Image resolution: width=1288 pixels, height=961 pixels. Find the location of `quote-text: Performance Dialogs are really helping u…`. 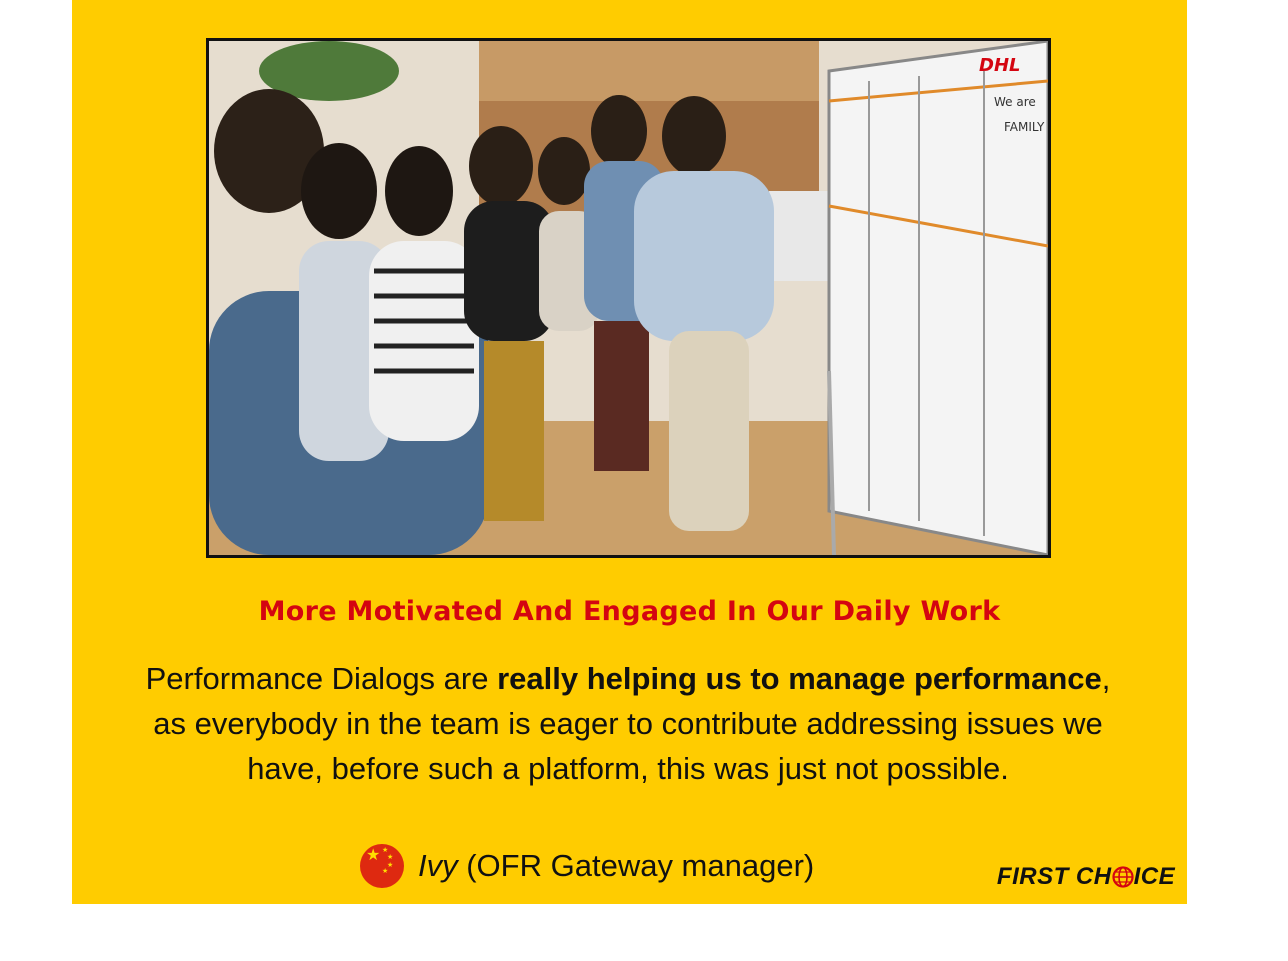

quote-text: Performance Dialogs are really helping u… is located at coordinates (628, 723).